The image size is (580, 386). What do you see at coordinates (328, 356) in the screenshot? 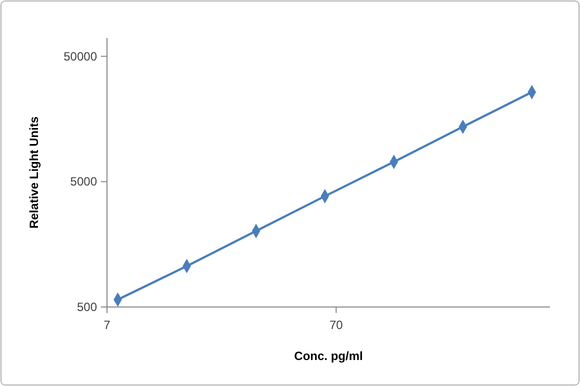
I see `x-axis-title: Conc. pg/ml` at bounding box center [328, 356].